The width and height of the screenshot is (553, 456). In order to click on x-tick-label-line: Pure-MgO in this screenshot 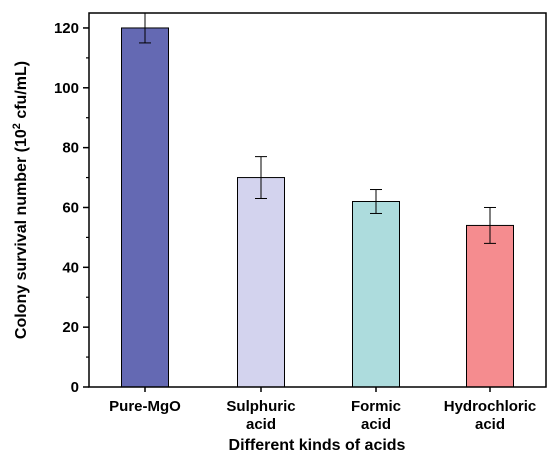, I will do `click(145, 406)`.